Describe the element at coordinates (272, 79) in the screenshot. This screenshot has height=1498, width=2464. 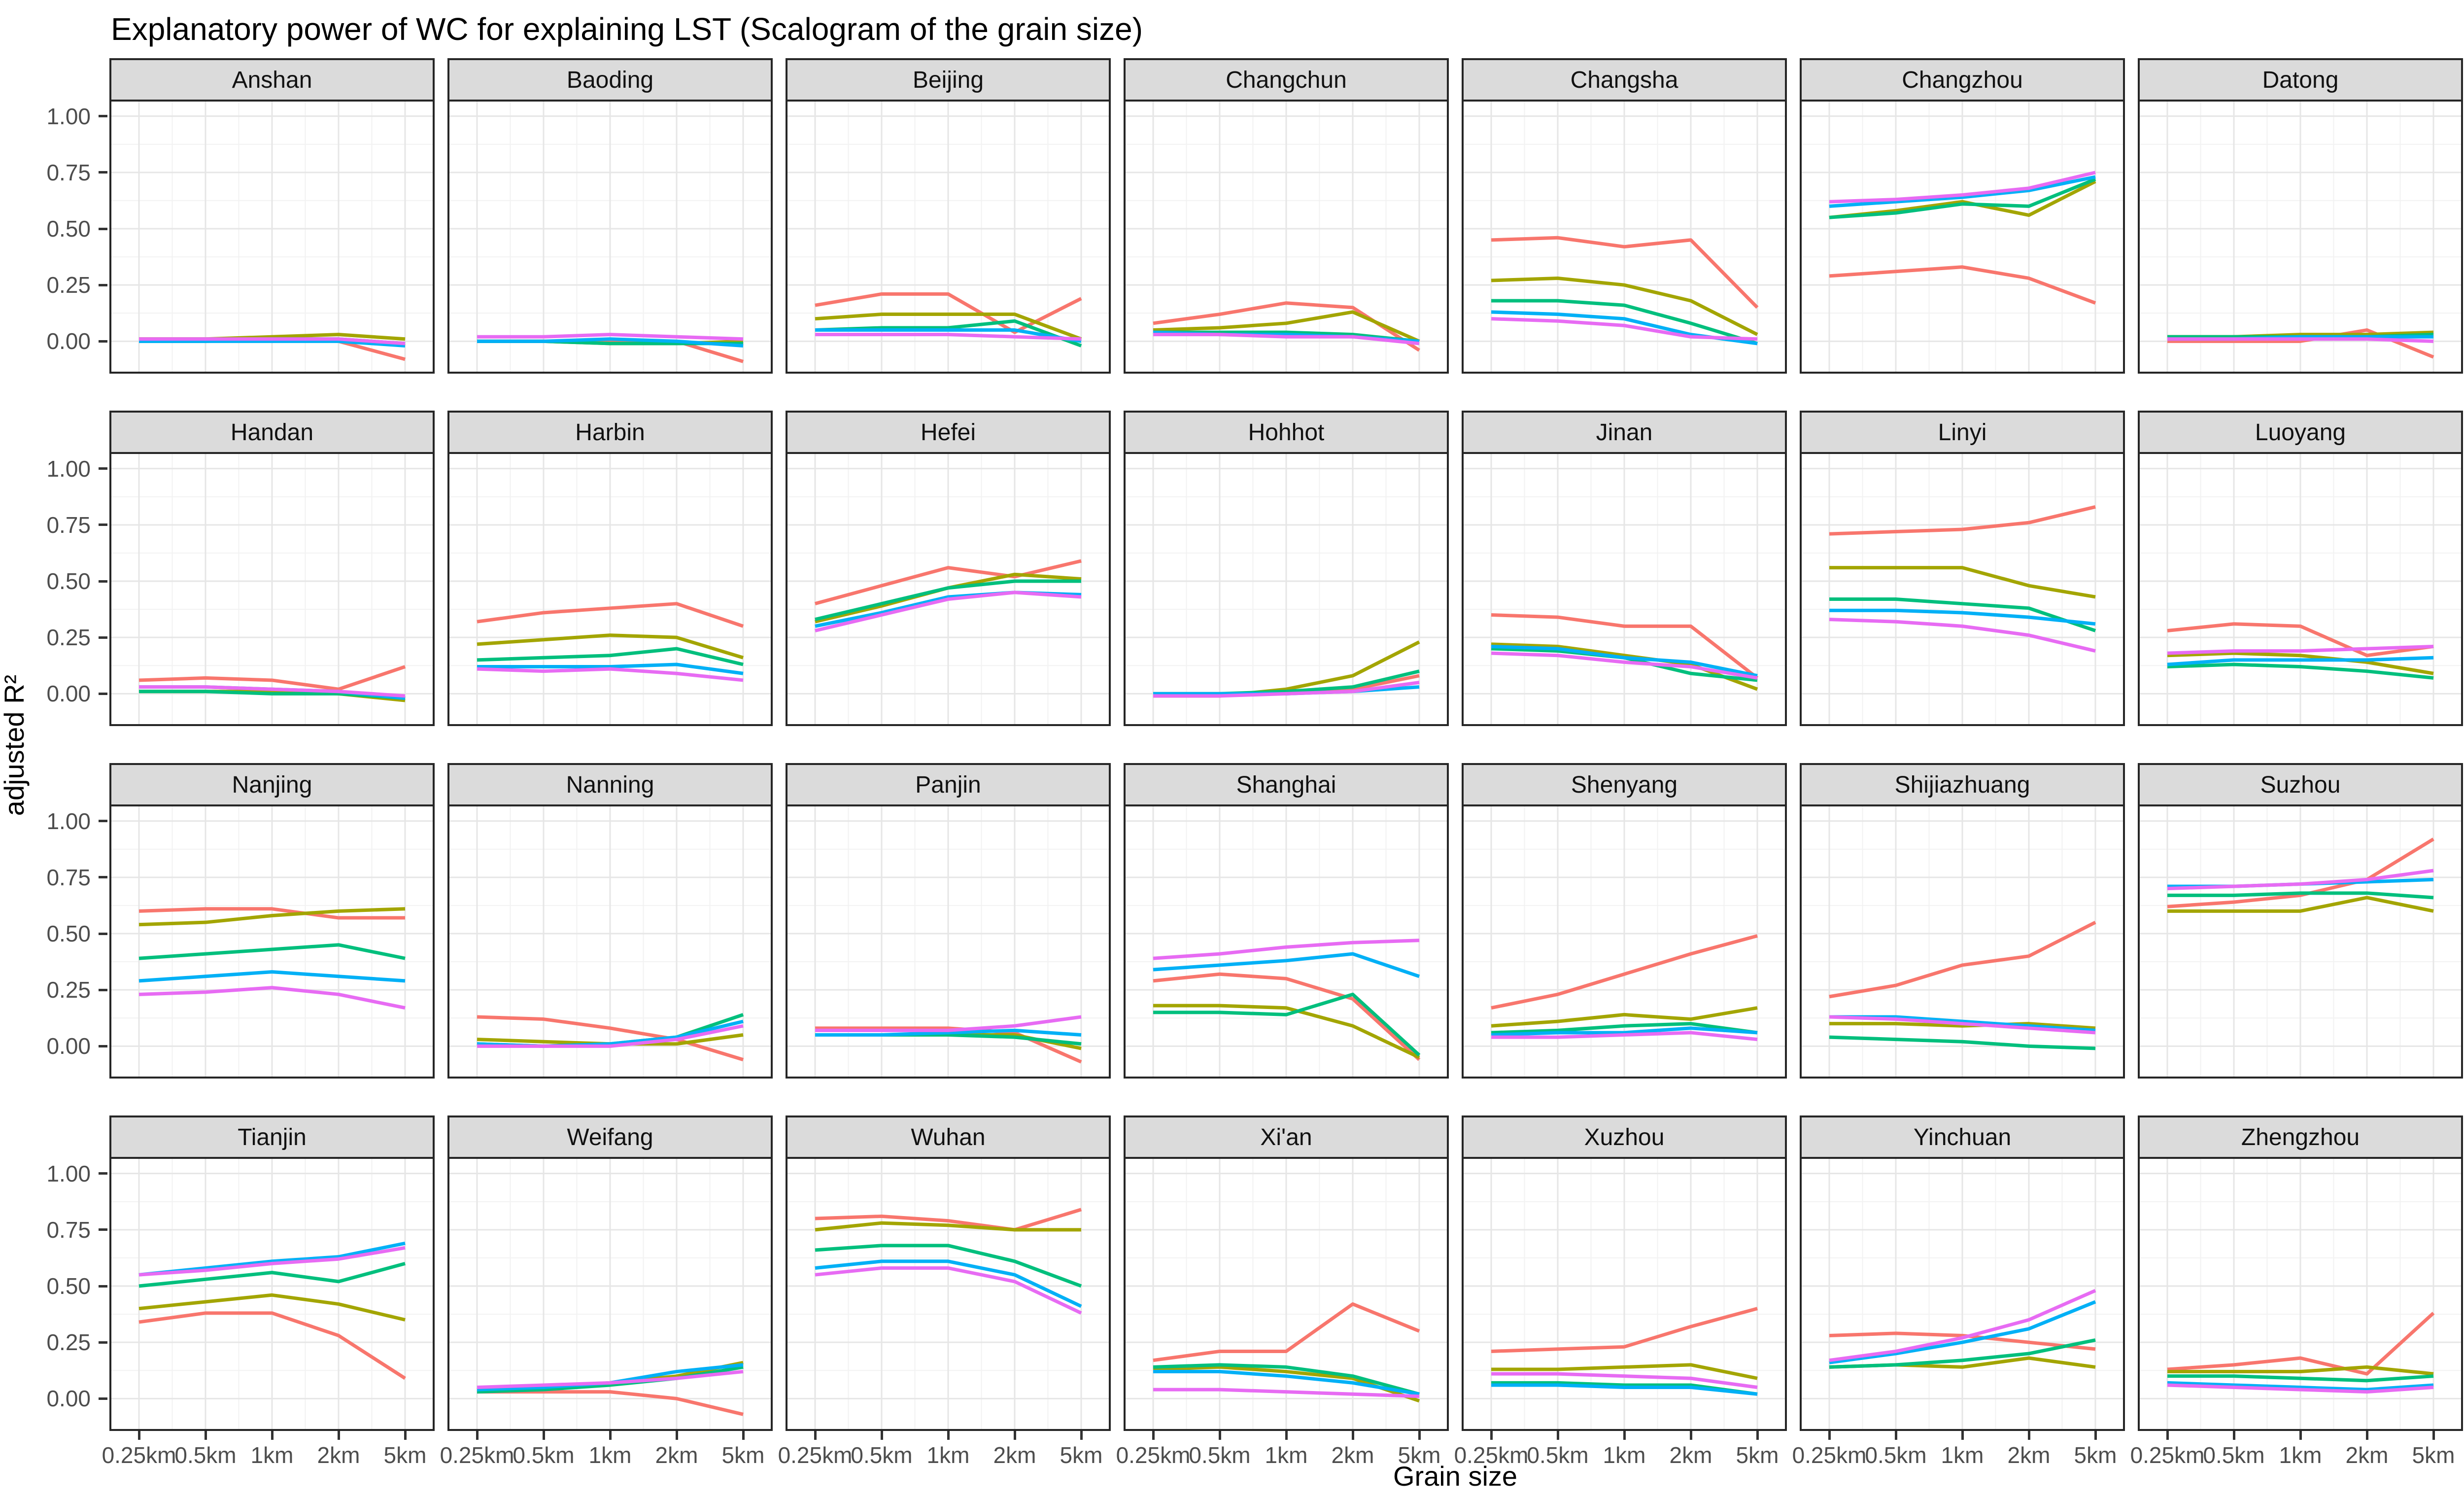
I see `facet-strip-title: Anshan` at that location.